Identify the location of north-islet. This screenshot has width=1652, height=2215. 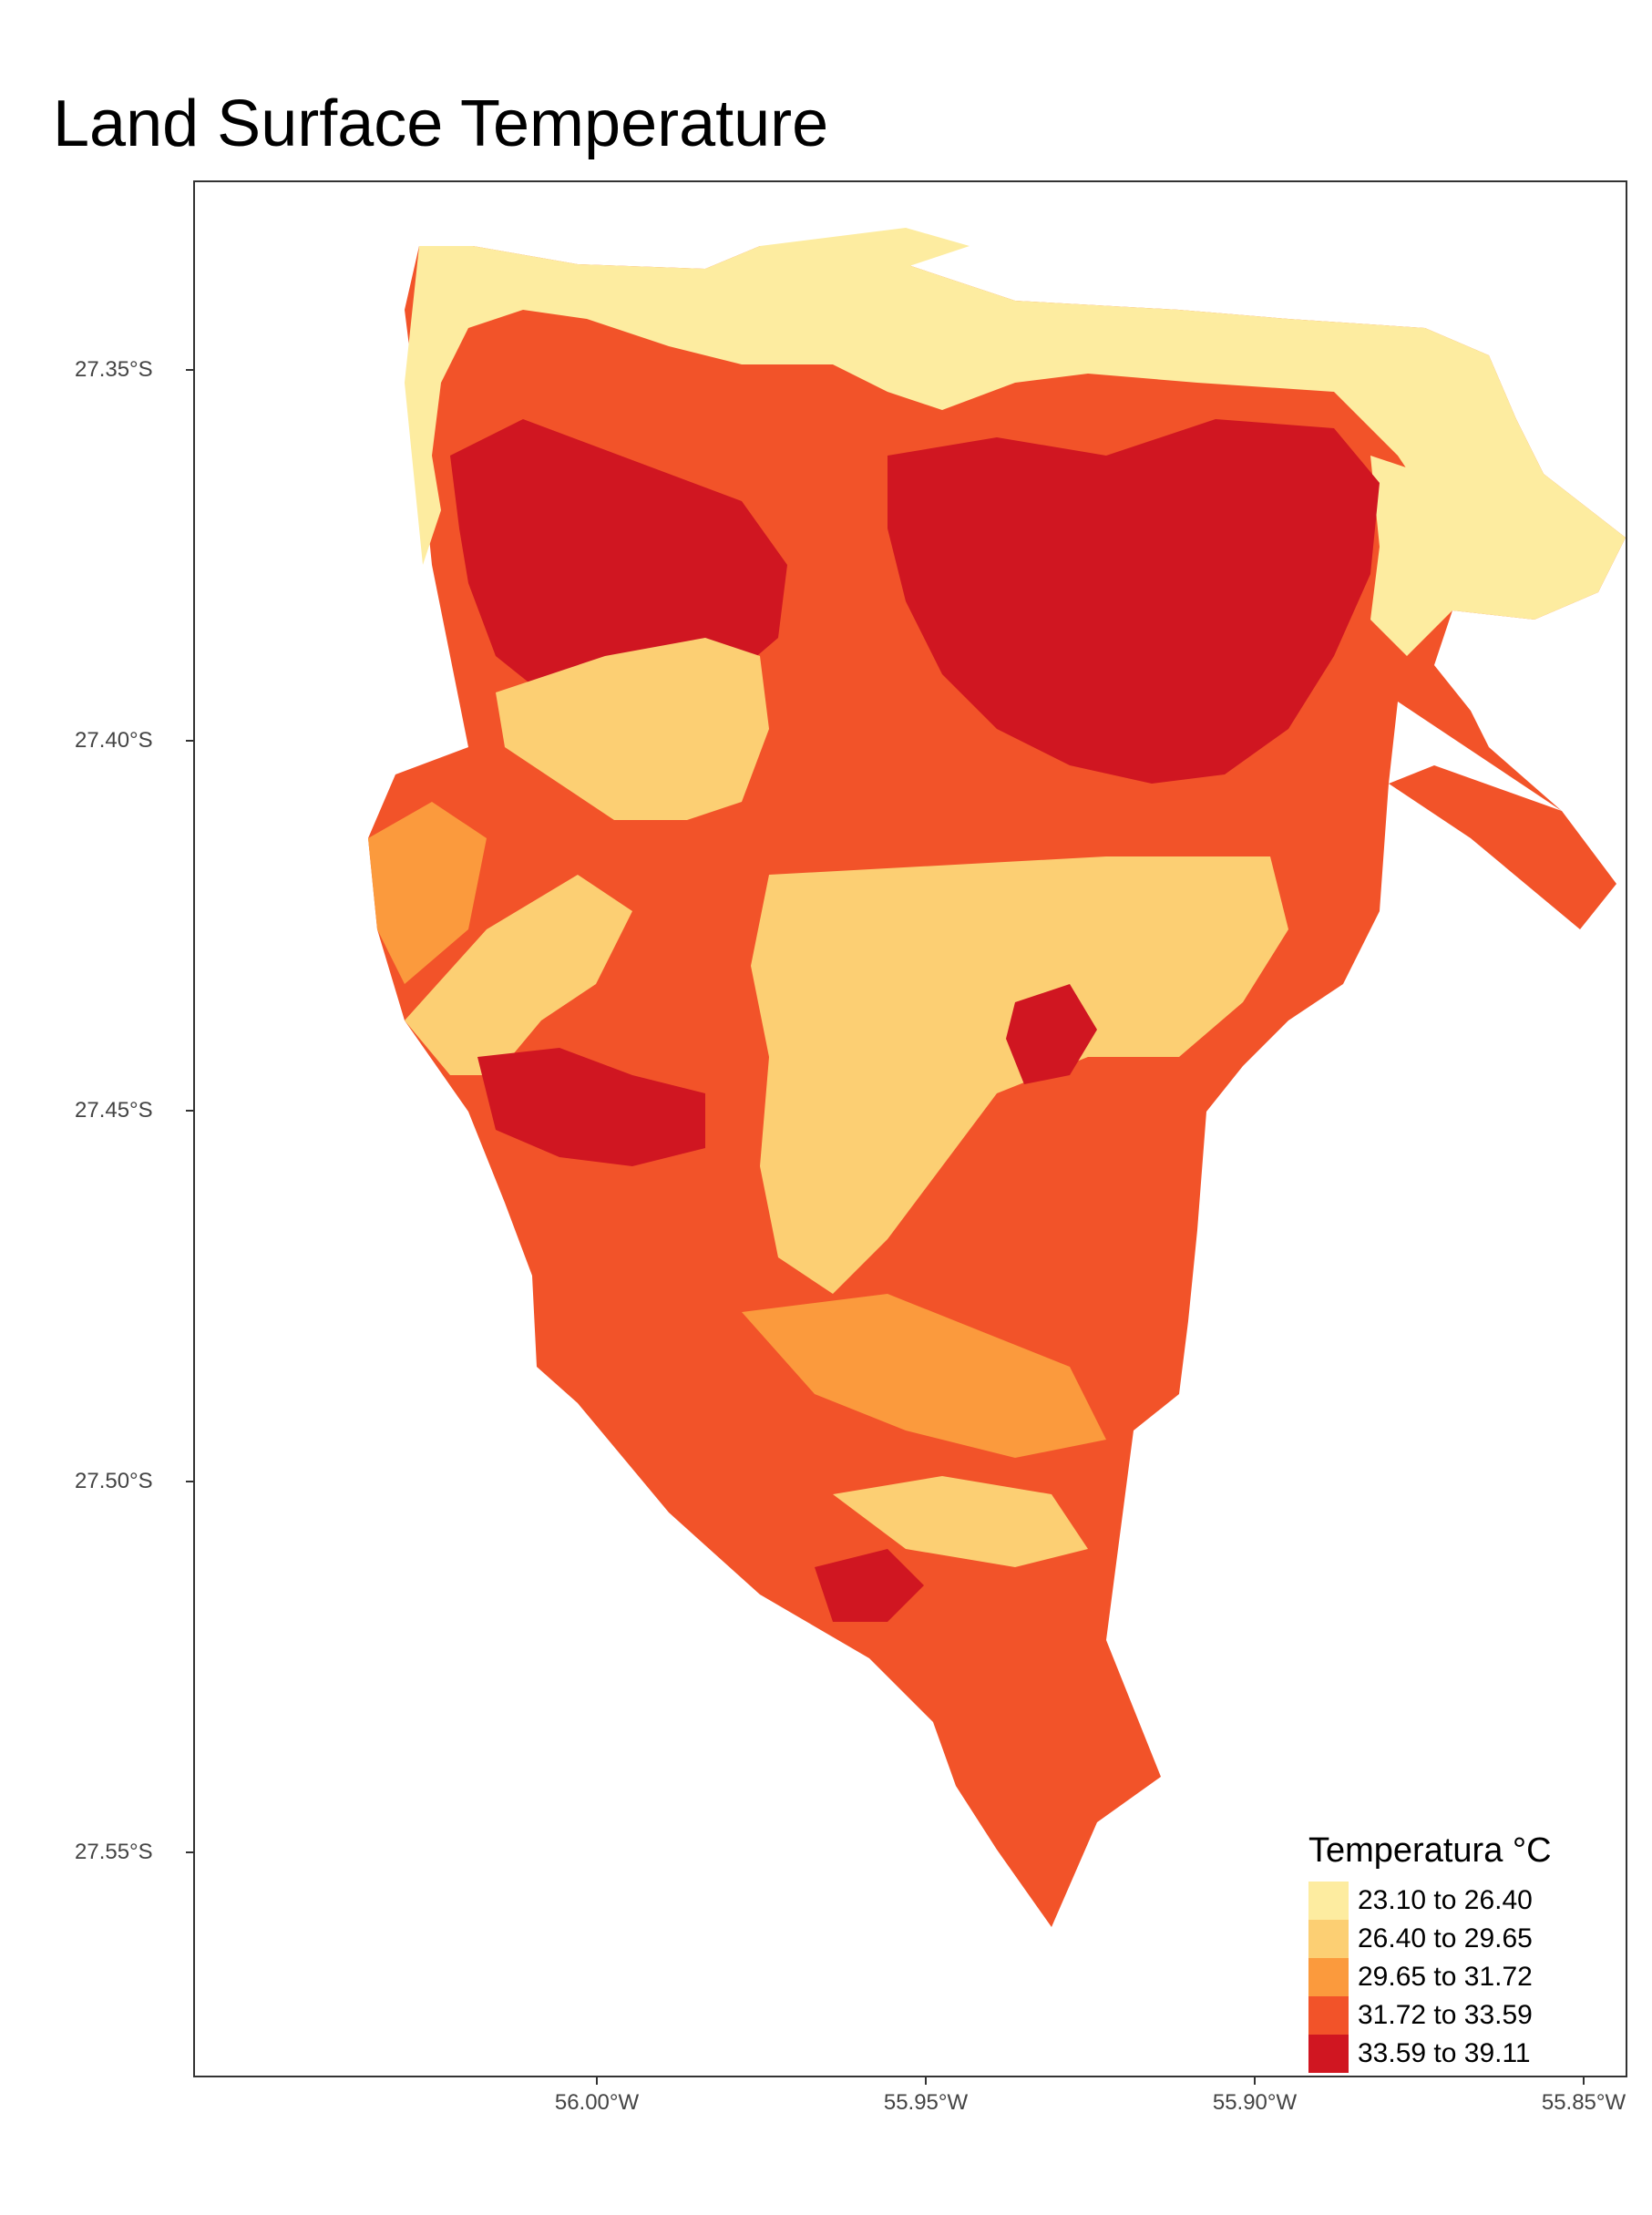
(865, 260).